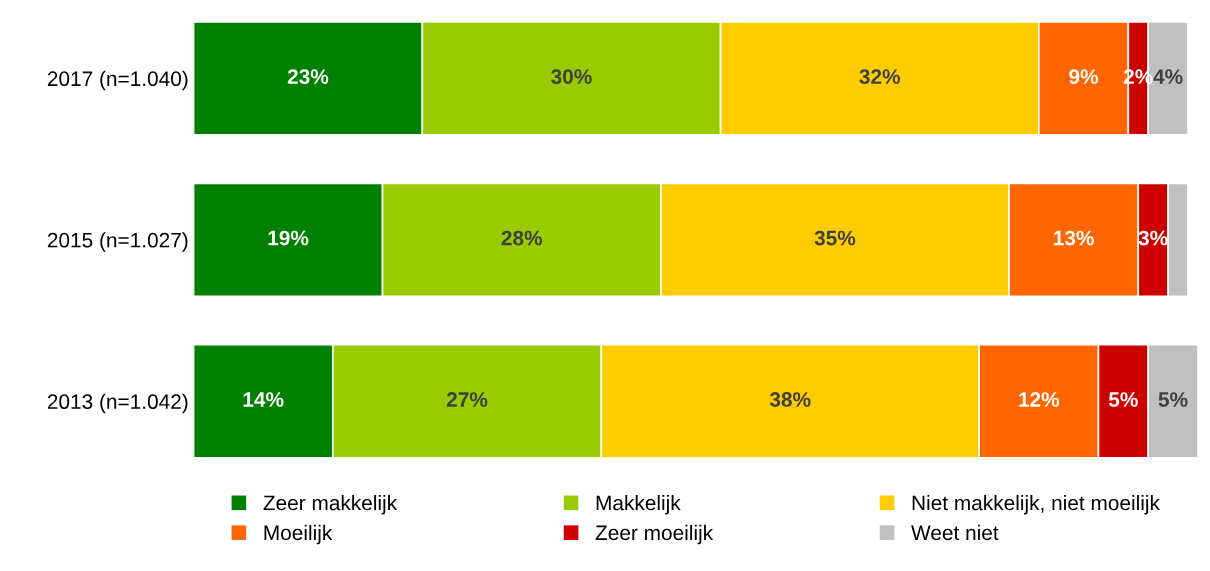 This screenshot has height=571, width=1210. I want to click on data-label: 28%, so click(522, 238).